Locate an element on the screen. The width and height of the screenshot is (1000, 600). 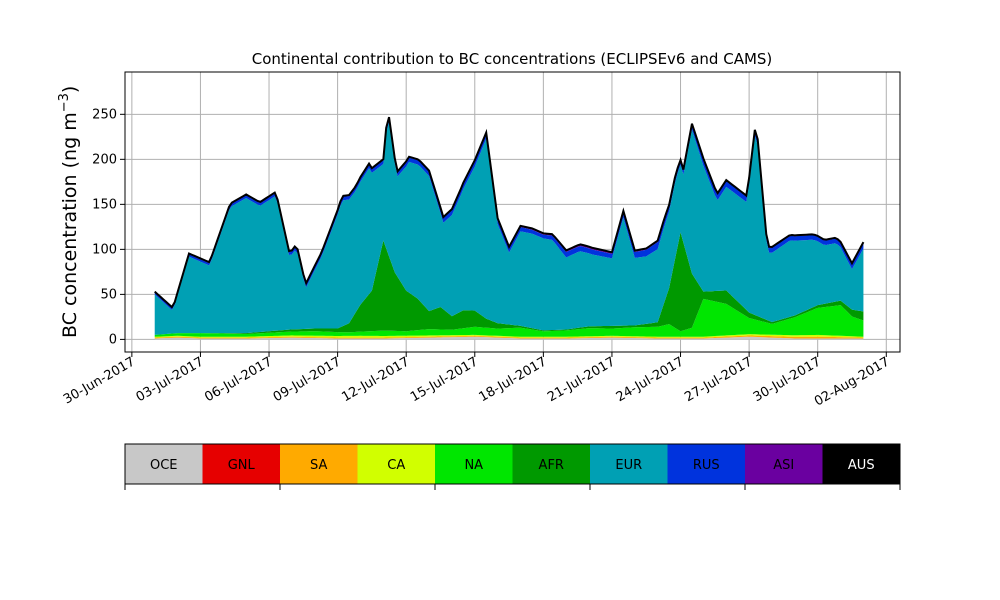
legend-swatch-gnl is located at coordinates (241, 464).